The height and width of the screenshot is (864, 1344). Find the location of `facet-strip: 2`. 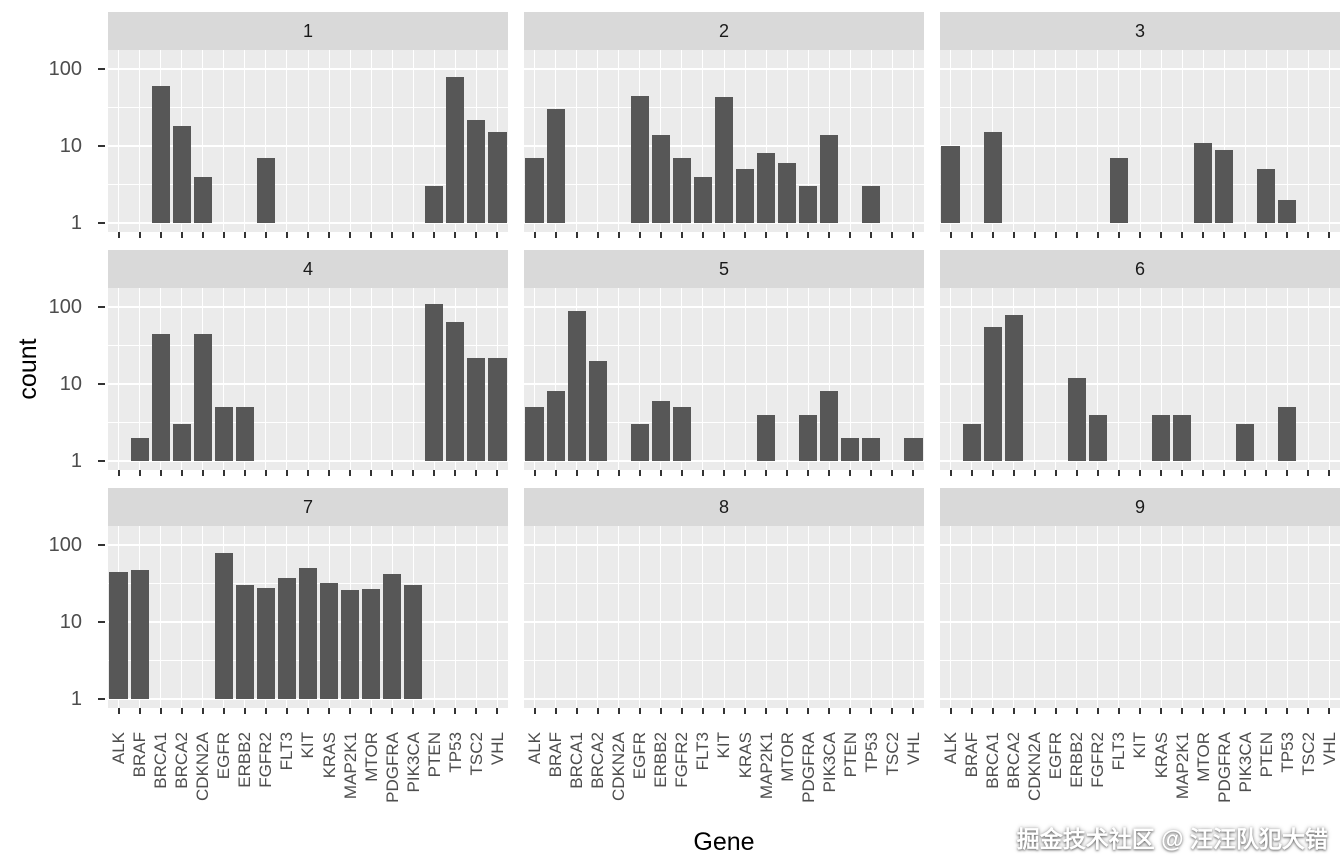

facet-strip: 2 is located at coordinates (724, 31).